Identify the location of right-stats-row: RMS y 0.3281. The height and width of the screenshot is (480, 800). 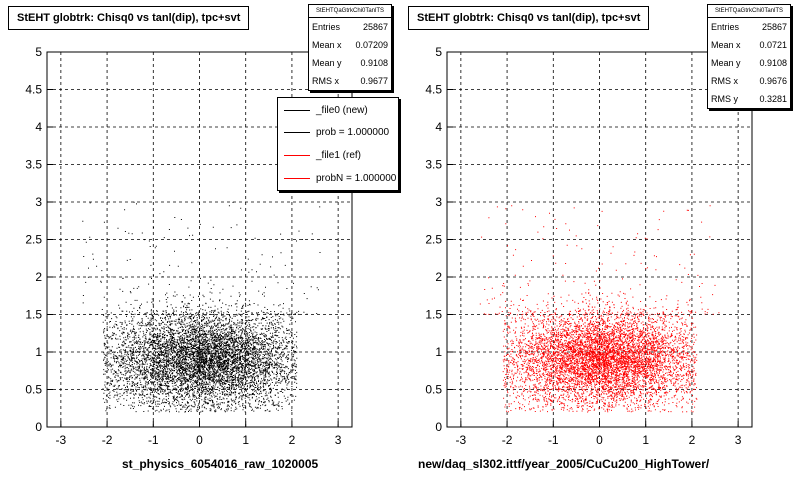
(749, 99).